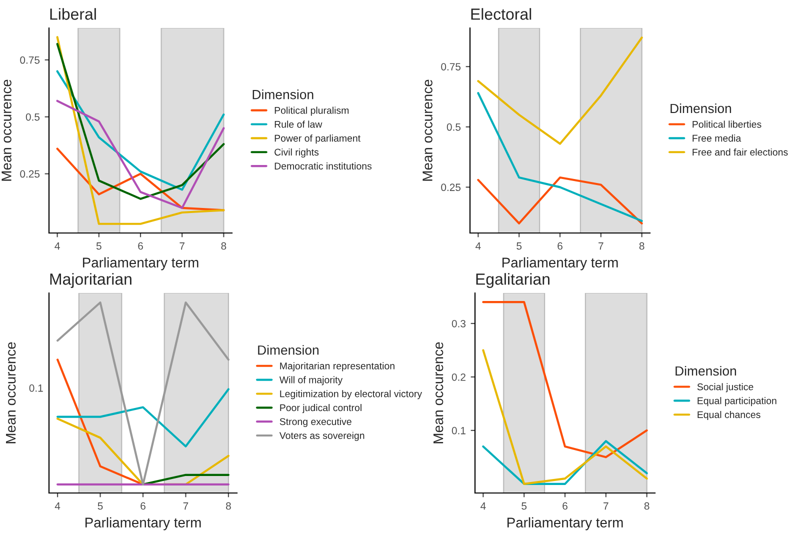  Describe the element at coordinates (717, 138) in the screenshot. I see `legend-label: Free media` at that location.